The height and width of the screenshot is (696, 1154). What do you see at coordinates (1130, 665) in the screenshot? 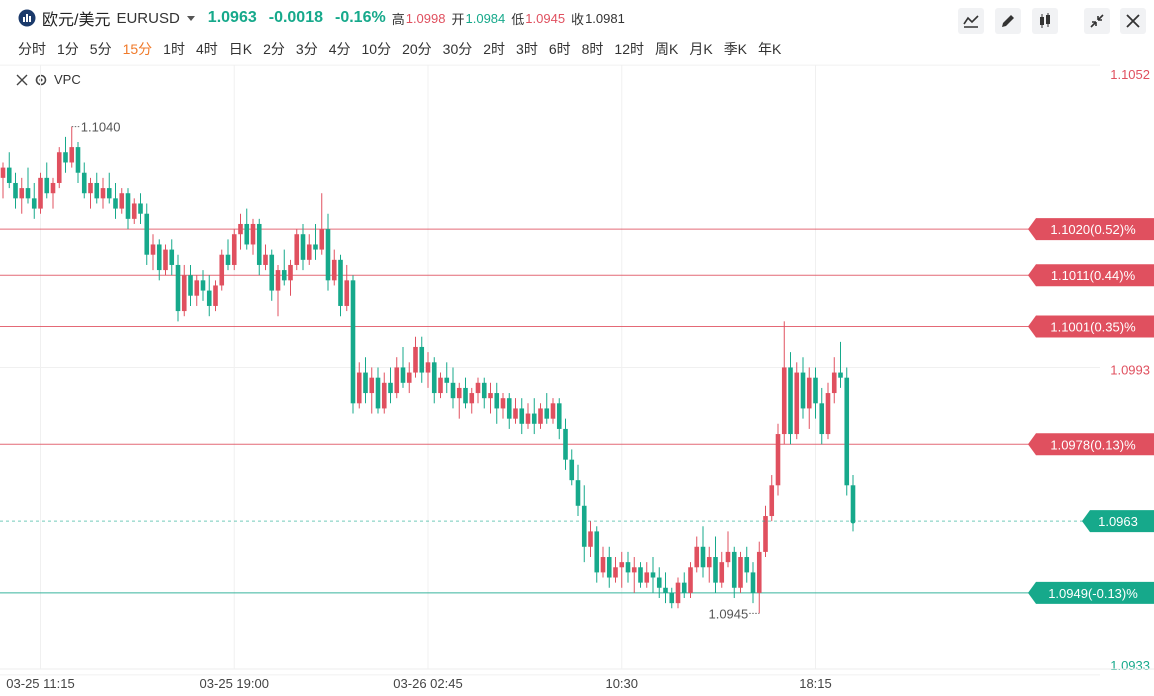
I see `y-tick-label: 1.0933` at bounding box center [1130, 665].